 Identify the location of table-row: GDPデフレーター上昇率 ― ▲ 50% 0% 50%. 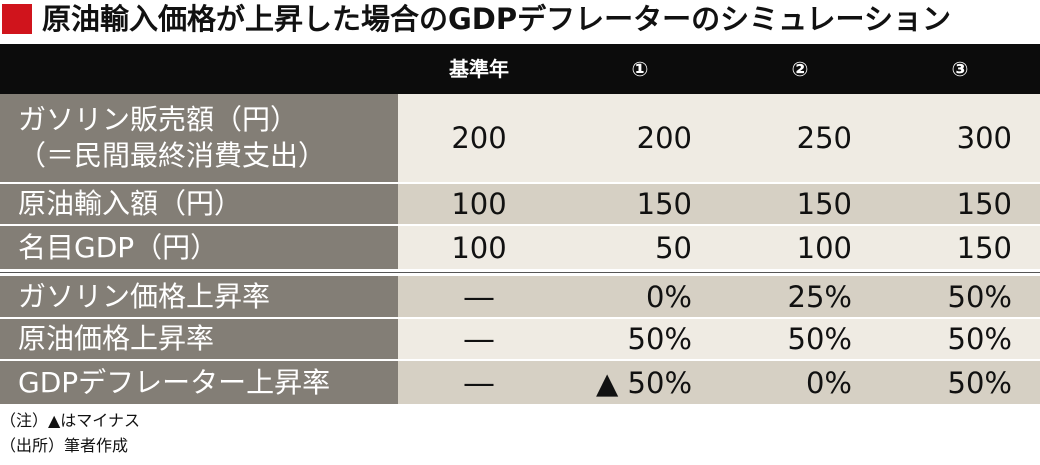
(520, 382).